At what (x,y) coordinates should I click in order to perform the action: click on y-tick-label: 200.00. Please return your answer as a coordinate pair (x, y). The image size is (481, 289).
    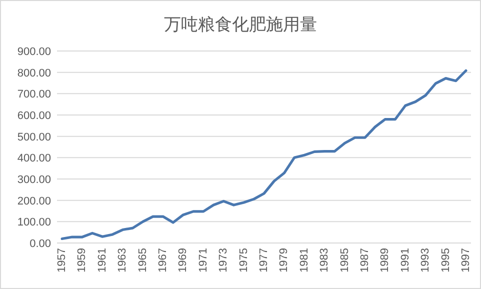
    Looking at the image, I should click on (34, 201).